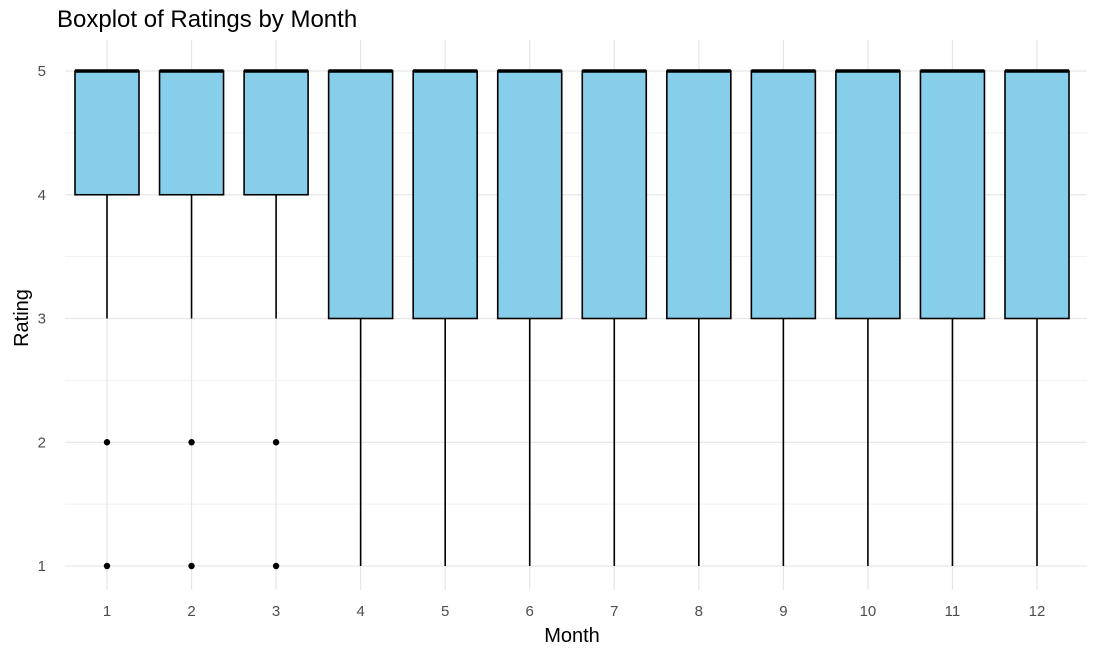 Image resolution: width=1098 pixels, height=657 pixels. What do you see at coordinates (445, 611) in the screenshot?
I see `x-tick-label: 5` at bounding box center [445, 611].